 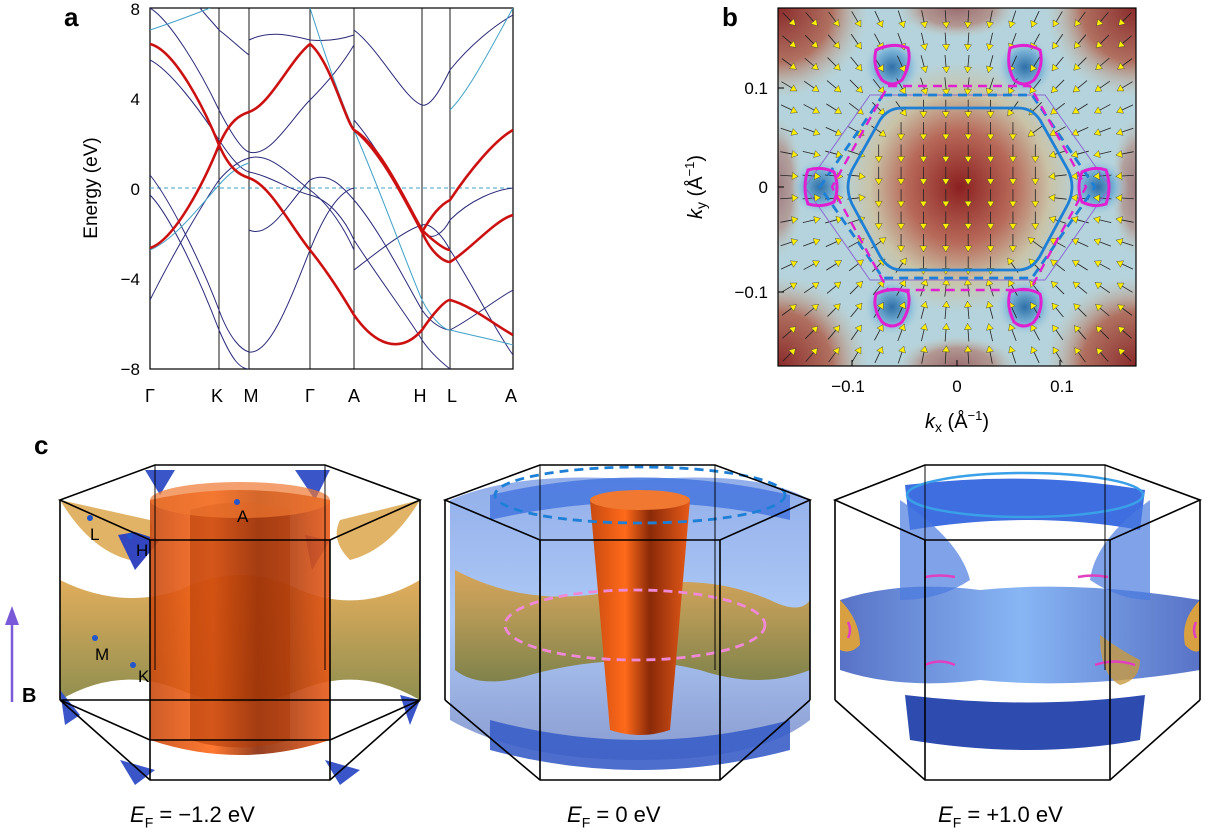 I want to click on kpath-label: H, so click(x=420, y=396).